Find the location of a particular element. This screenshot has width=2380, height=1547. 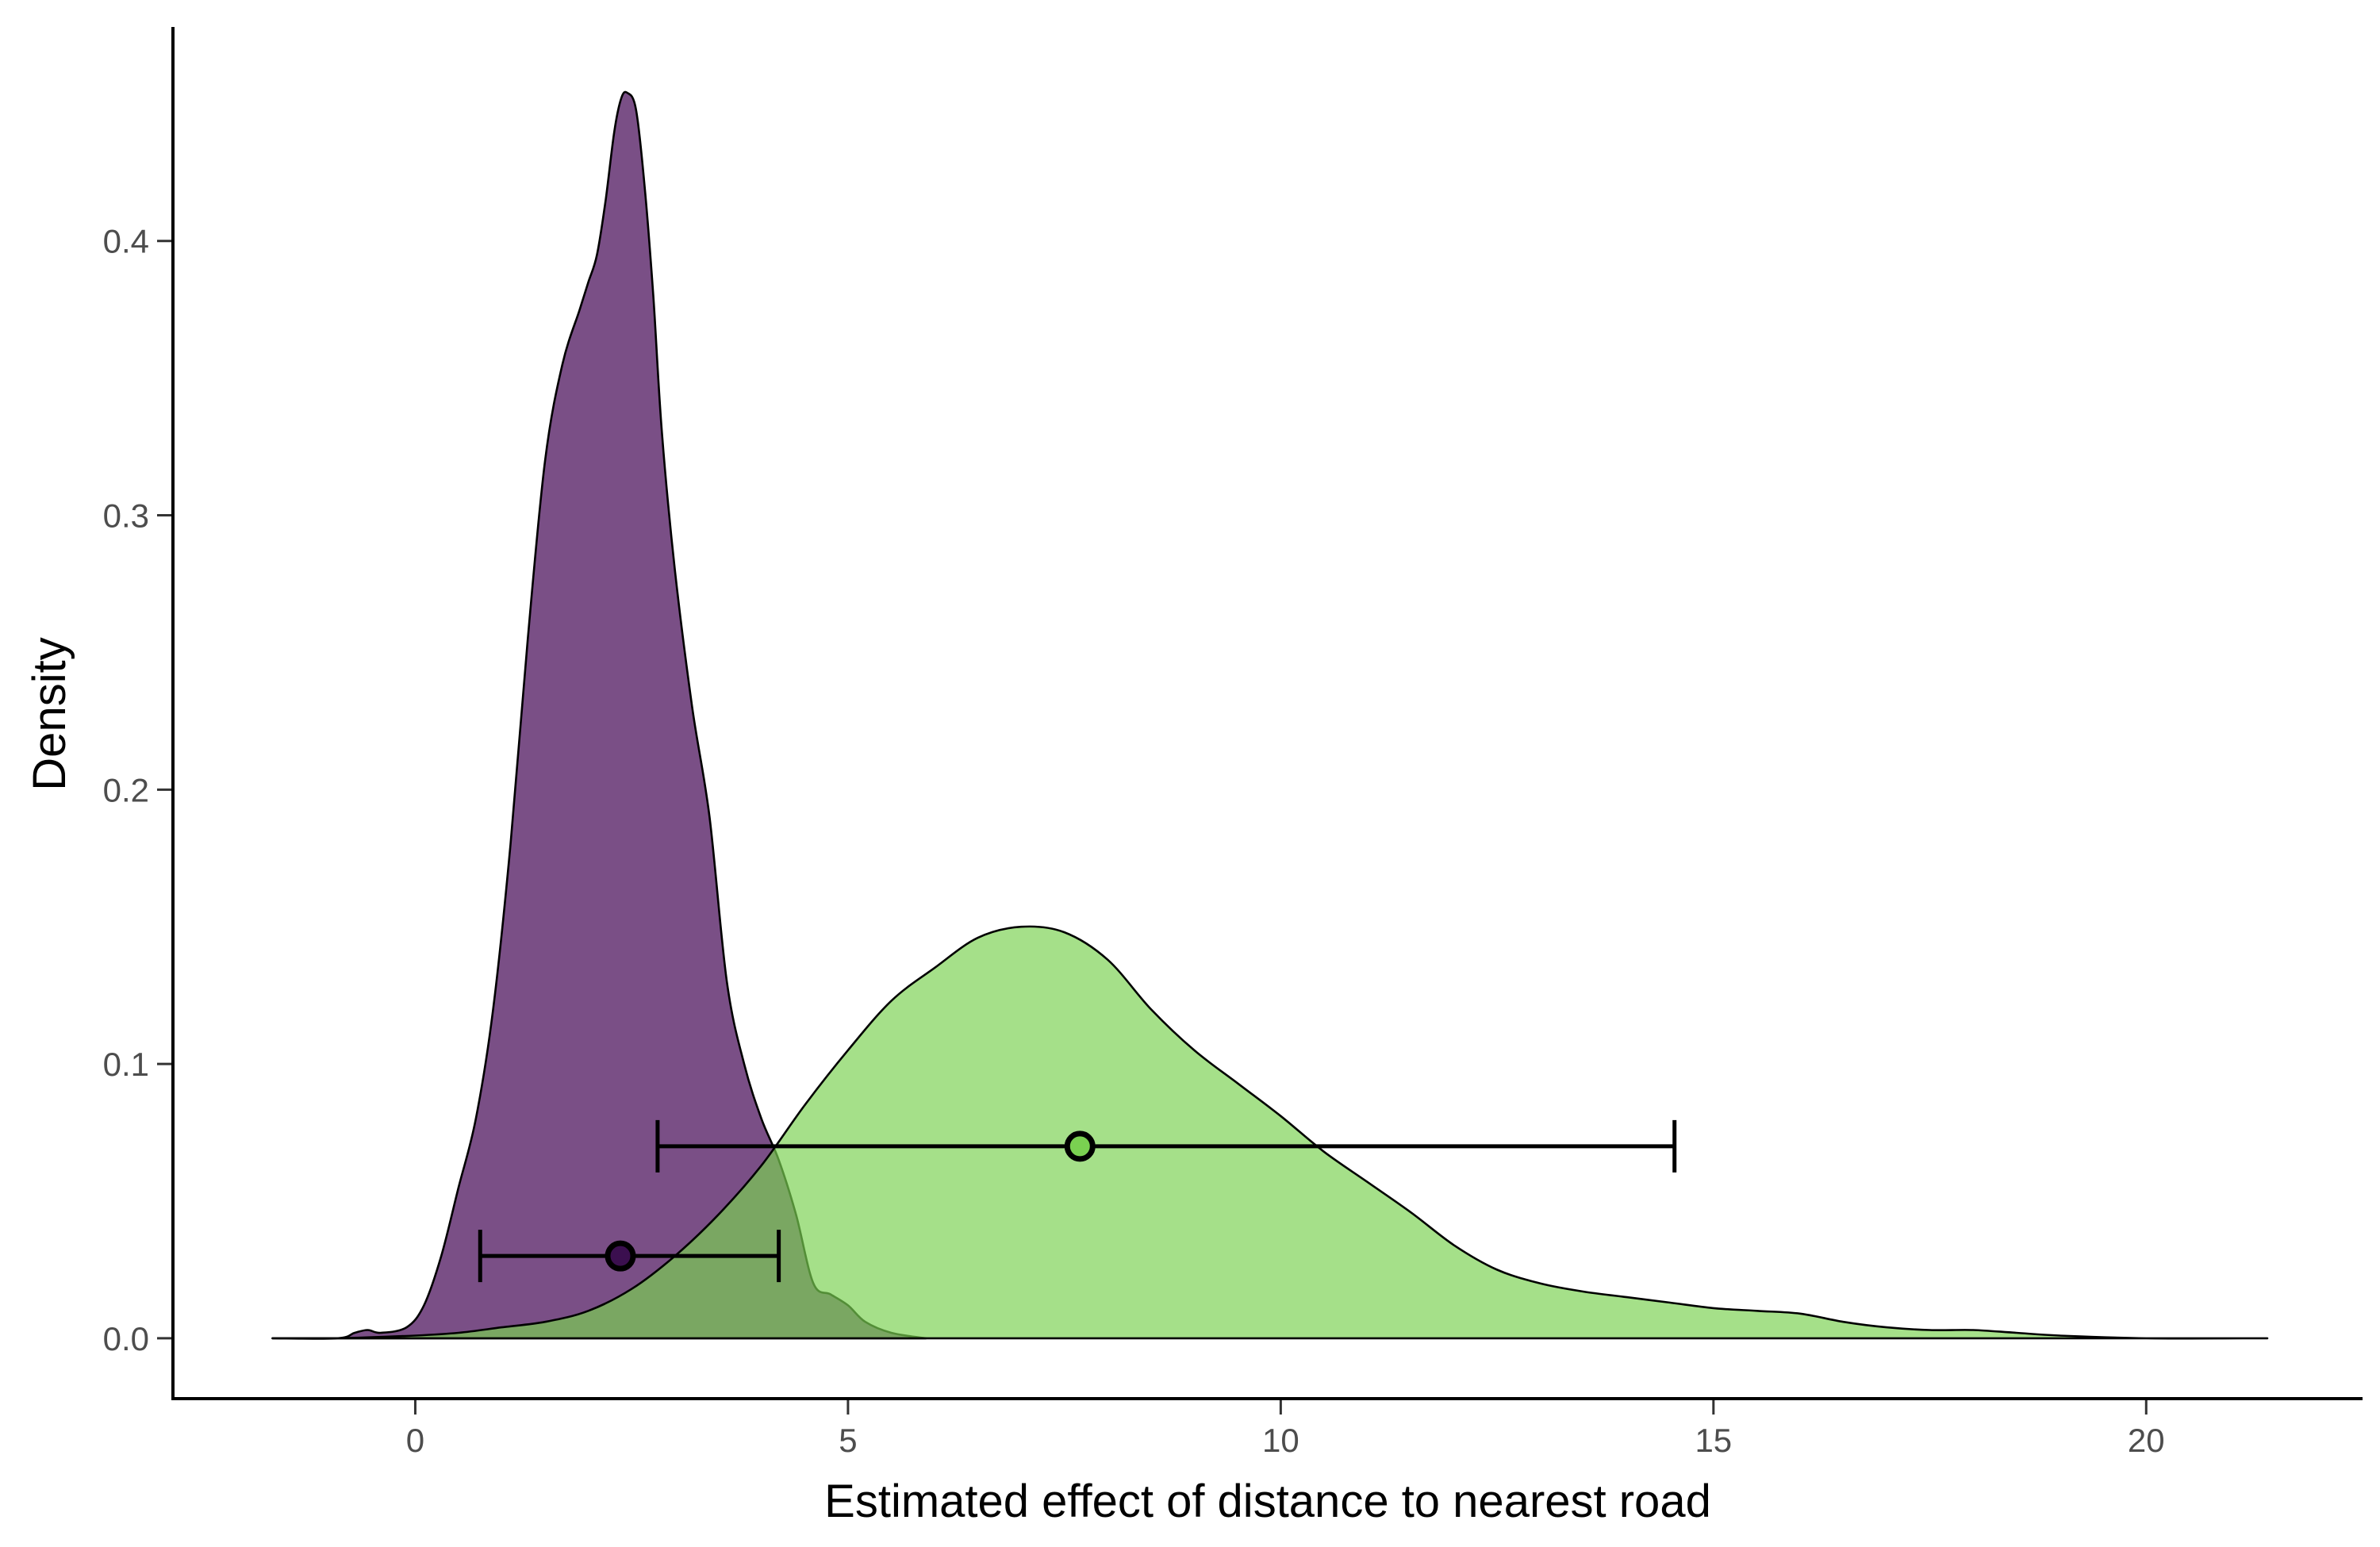

x-tick-label: 15 is located at coordinates (1713, 1440).